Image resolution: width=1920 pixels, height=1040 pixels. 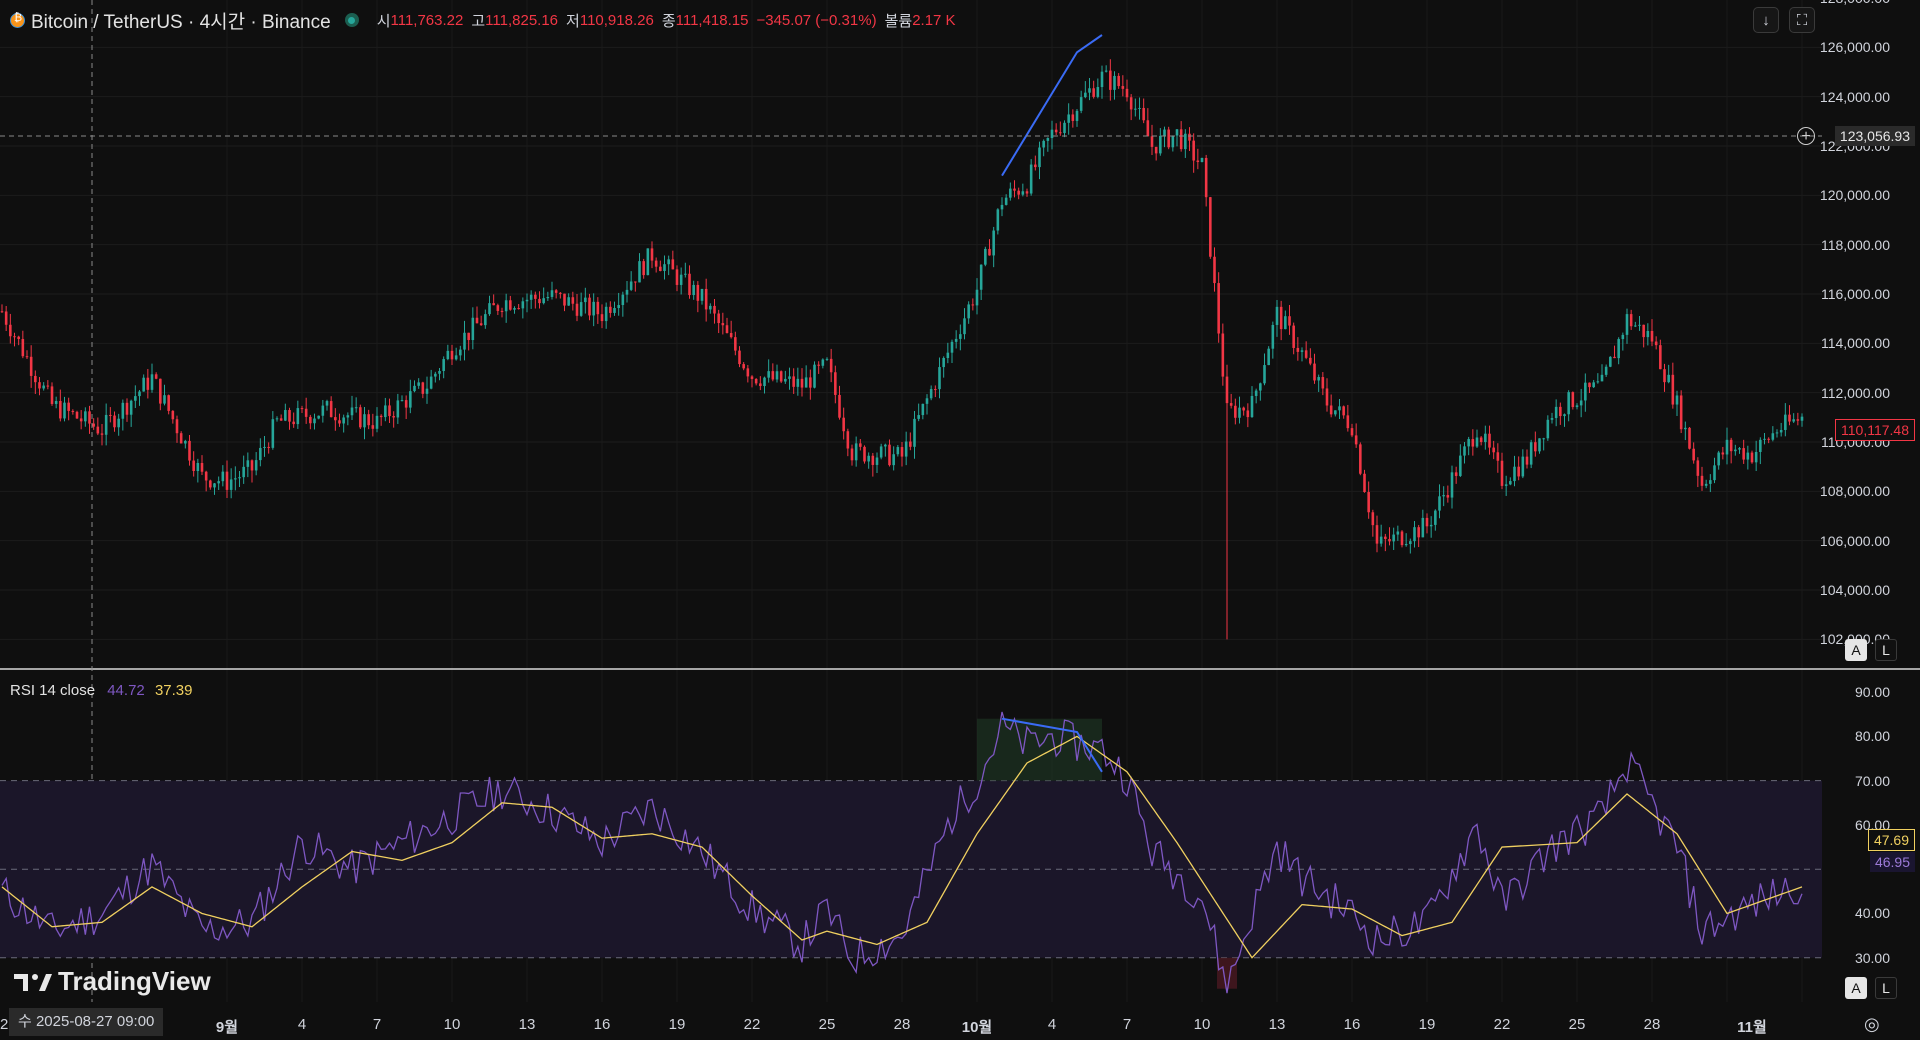 I want to click on rsi-log-scale-button: L, so click(x=1886, y=988).